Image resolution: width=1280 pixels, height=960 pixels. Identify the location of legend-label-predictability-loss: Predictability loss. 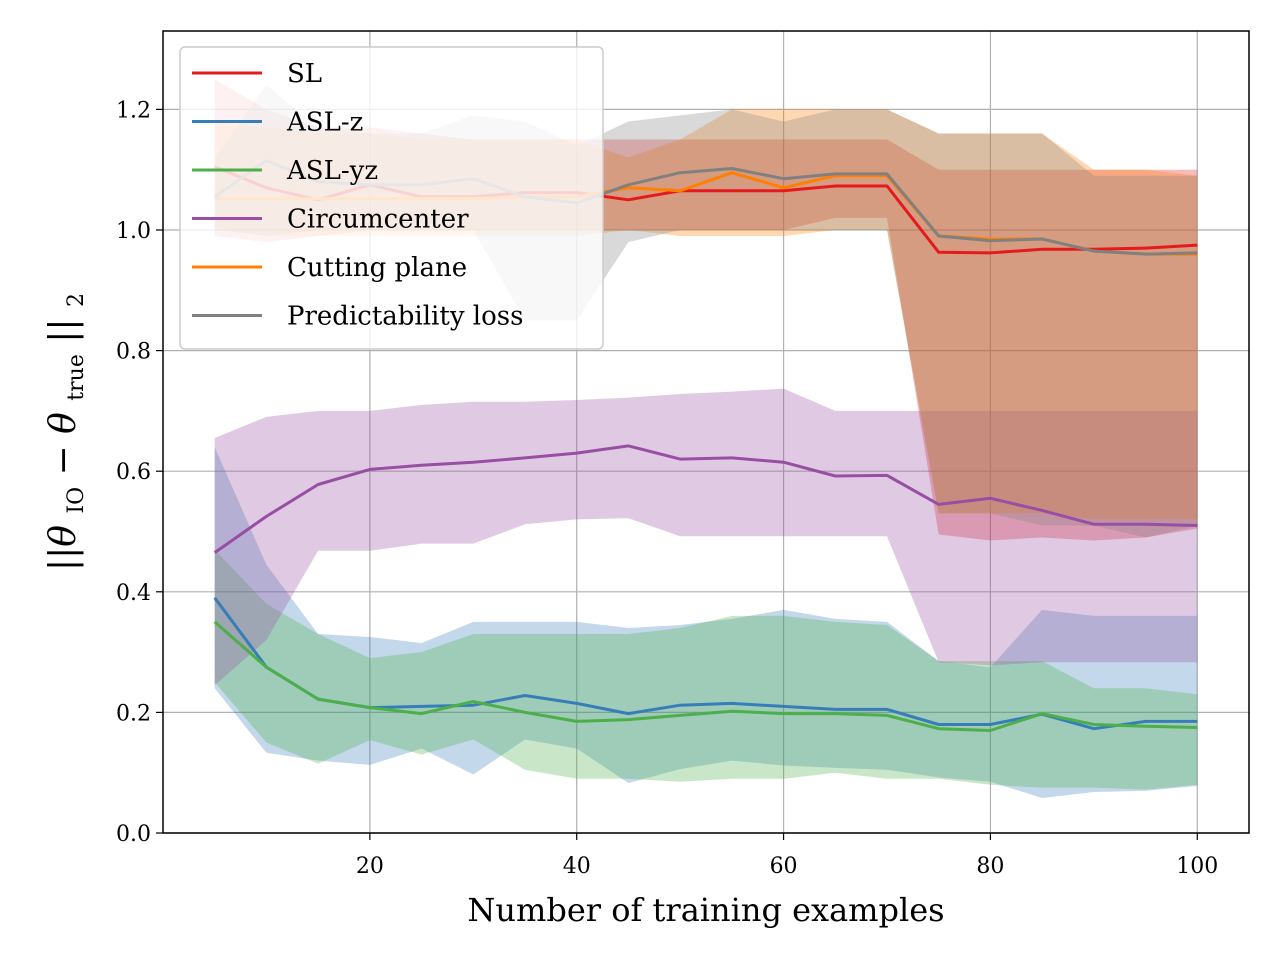
(405, 317).